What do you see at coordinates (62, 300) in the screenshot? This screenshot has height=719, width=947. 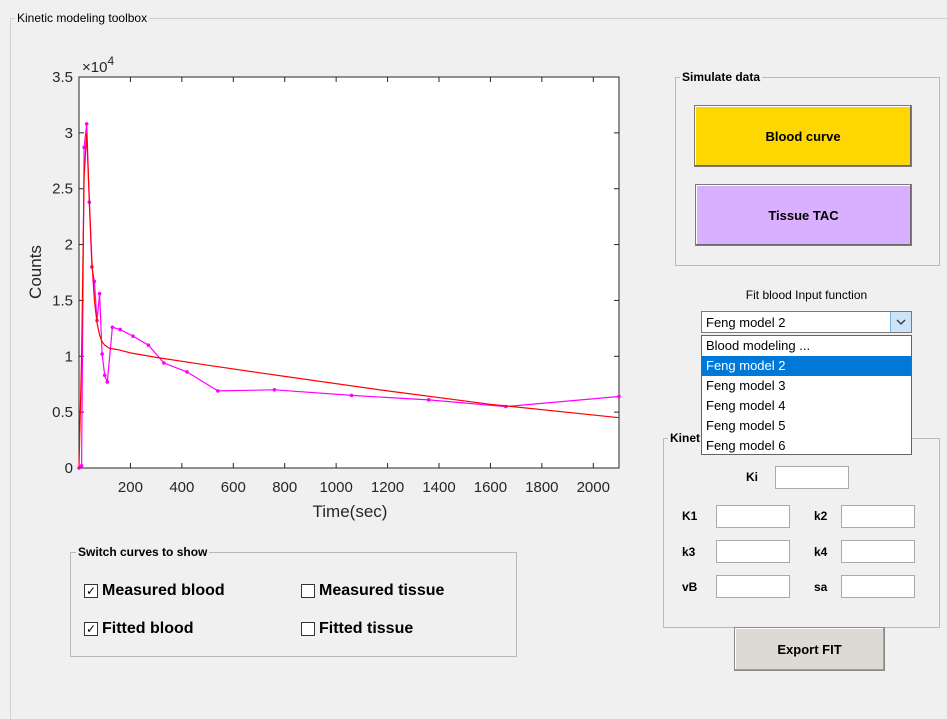 I see `y-tick-label: 1.5` at bounding box center [62, 300].